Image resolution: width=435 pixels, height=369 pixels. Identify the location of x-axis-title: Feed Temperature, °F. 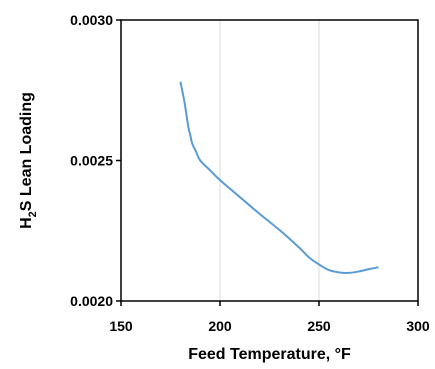
(269, 354).